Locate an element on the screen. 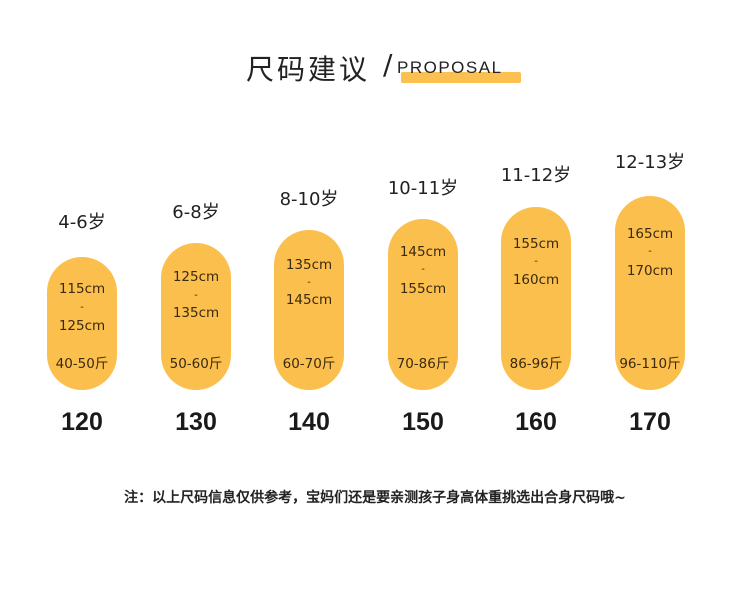 This screenshot has width=750, height=598. weight-range: 50-60斤 is located at coordinates (196, 364).